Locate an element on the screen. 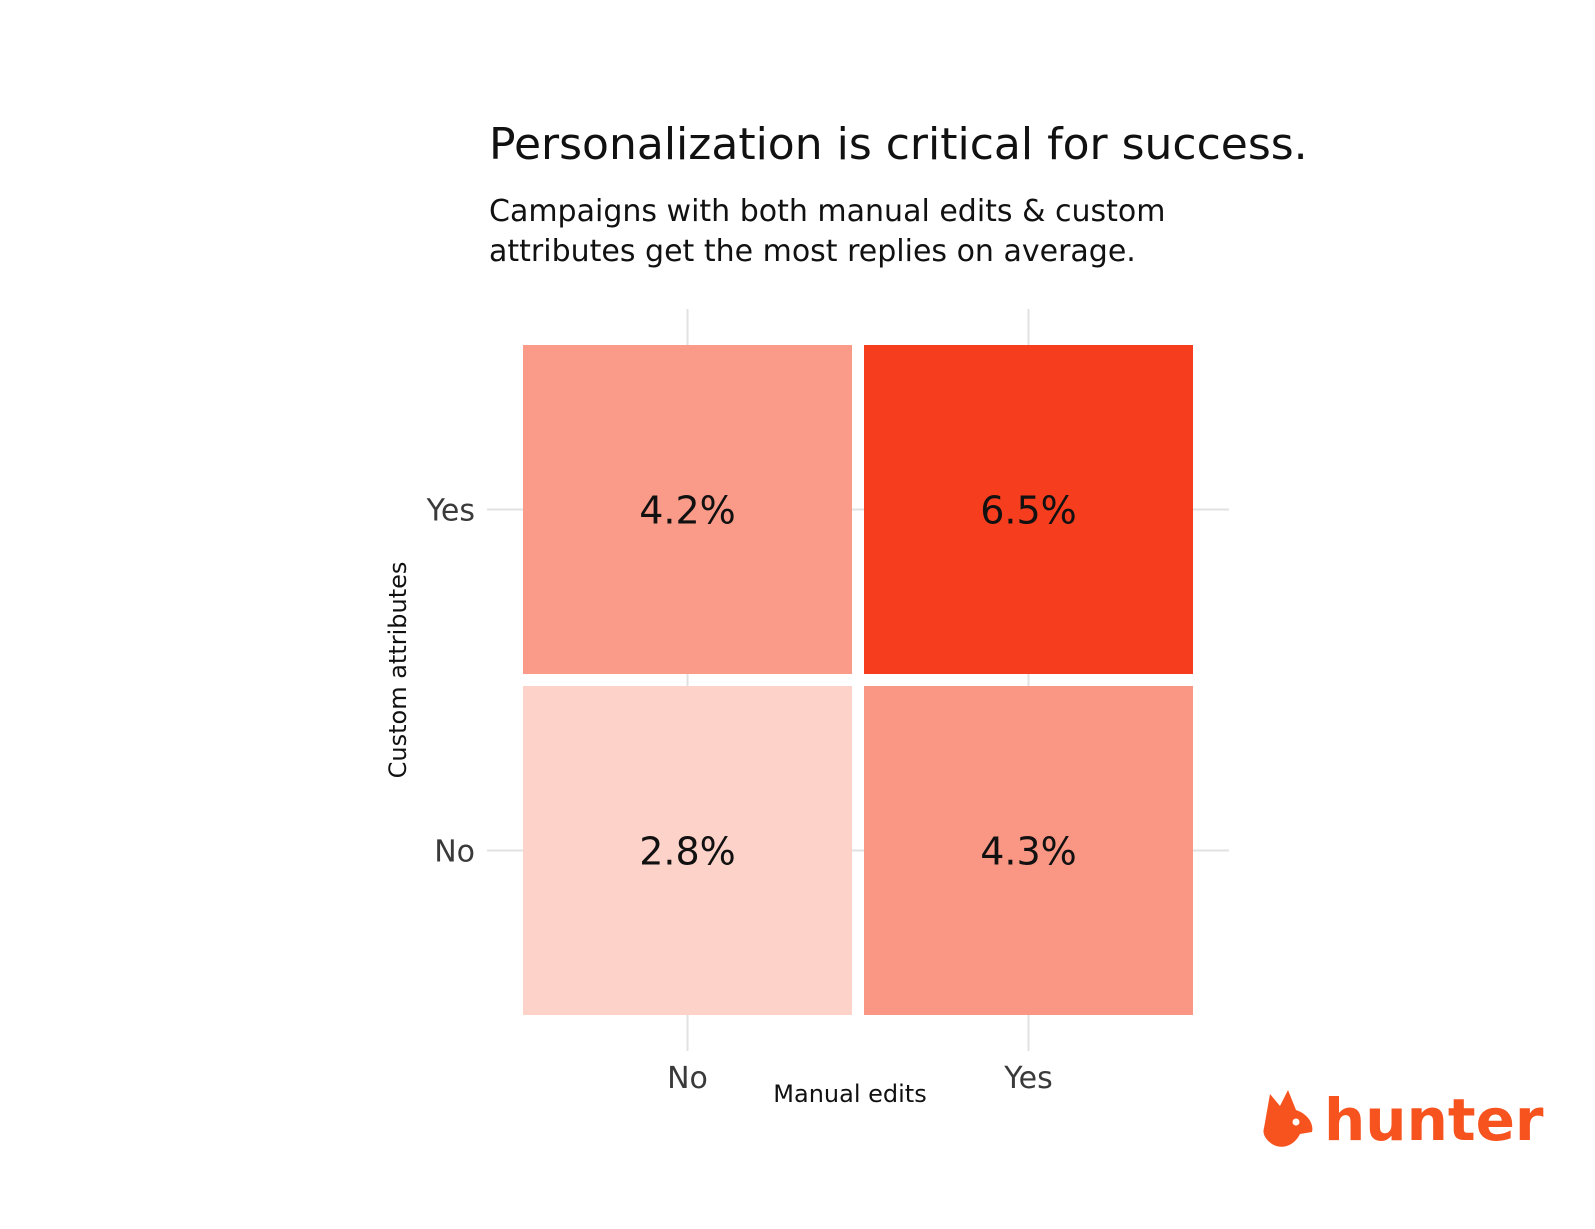 This screenshot has width=1595, height=1229. x-axis-title: Manual edits is located at coordinates (849, 1094).